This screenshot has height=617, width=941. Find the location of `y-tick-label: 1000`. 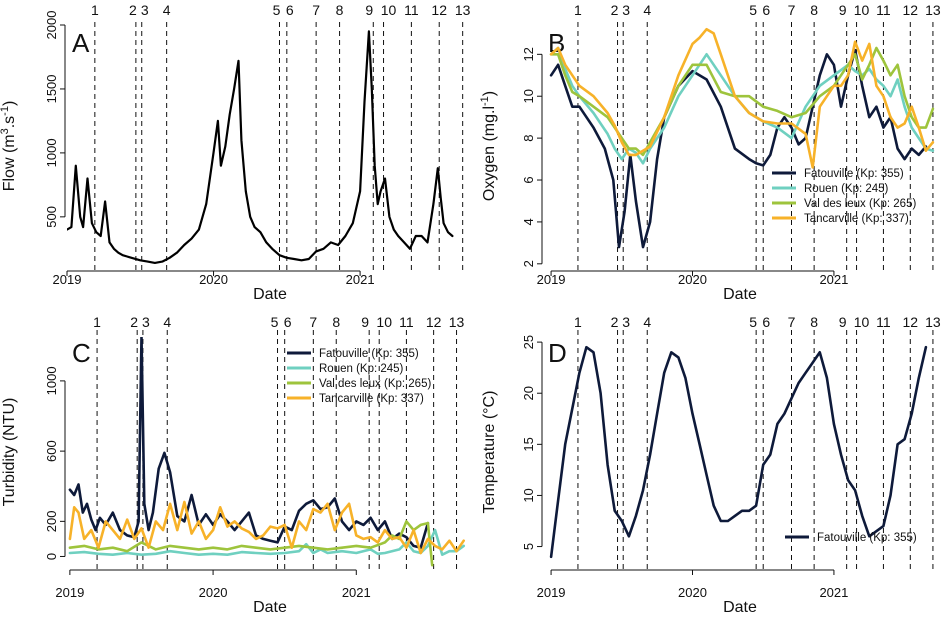

y-tick-label: 1000 is located at coordinates (51, 380).